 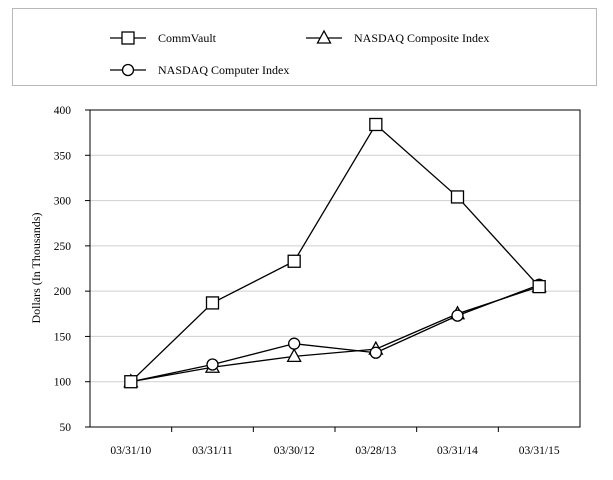 What do you see at coordinates (63, 202) in the screenshot?
I see `y-tick-label: 300` at bounding box center [63, 202].